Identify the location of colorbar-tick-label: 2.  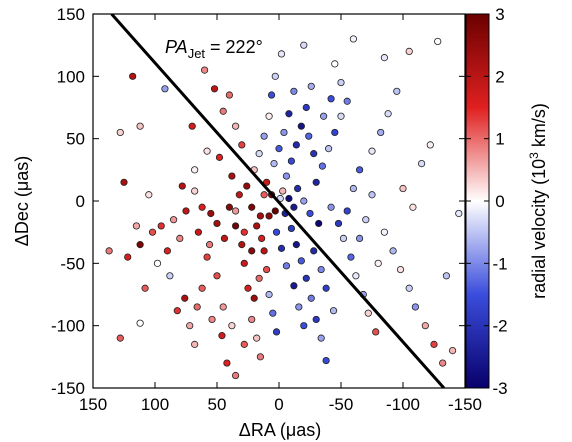
(499, 76).